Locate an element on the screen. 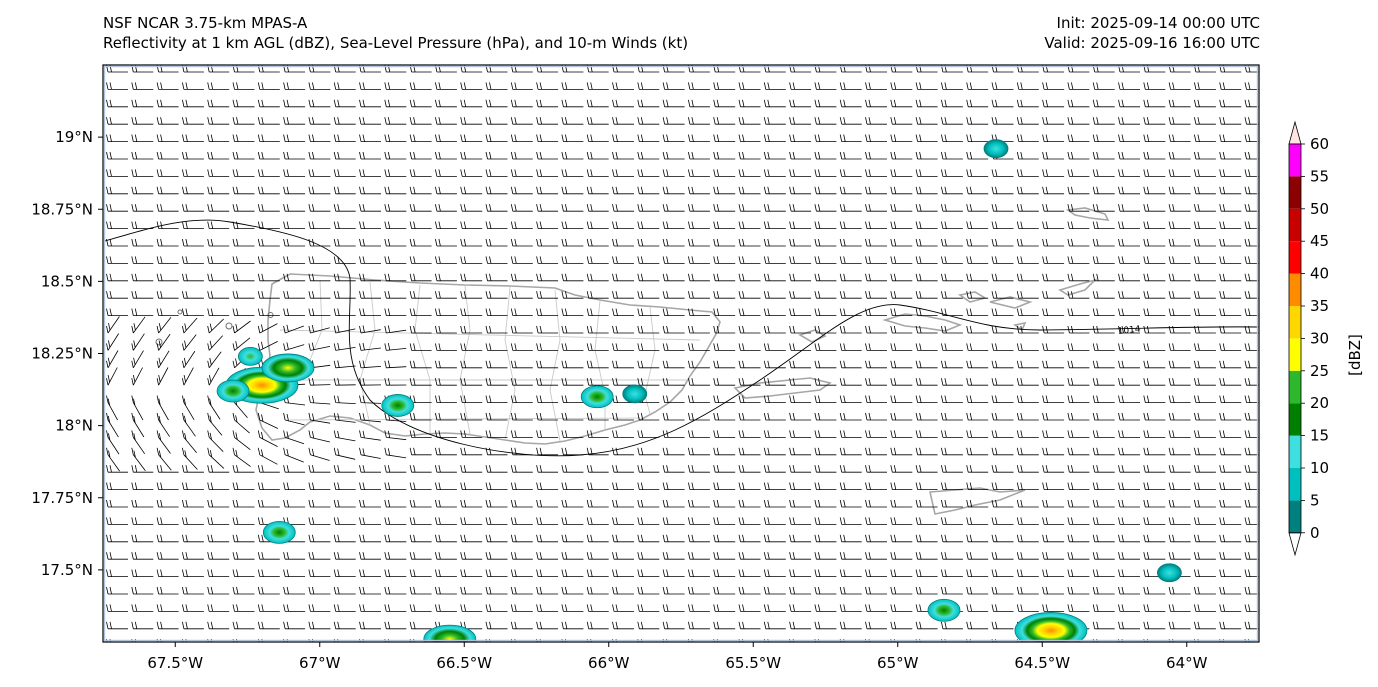  st-croix-coastline is located at coordinates (977, 501).